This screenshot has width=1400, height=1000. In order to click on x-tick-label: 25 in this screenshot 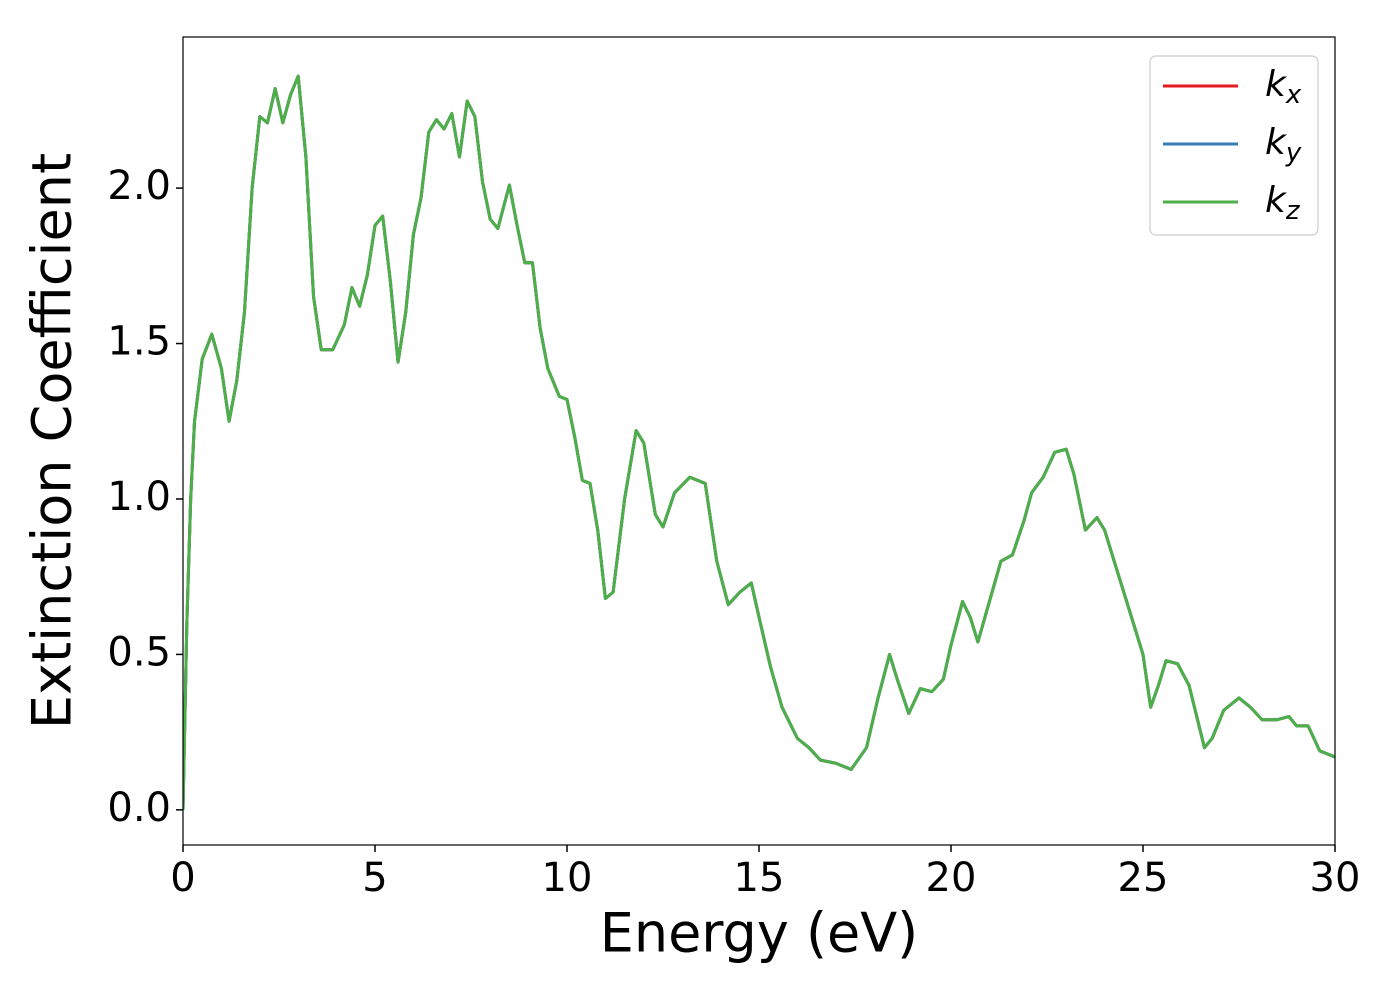, I will do `click(1143, 878)`.